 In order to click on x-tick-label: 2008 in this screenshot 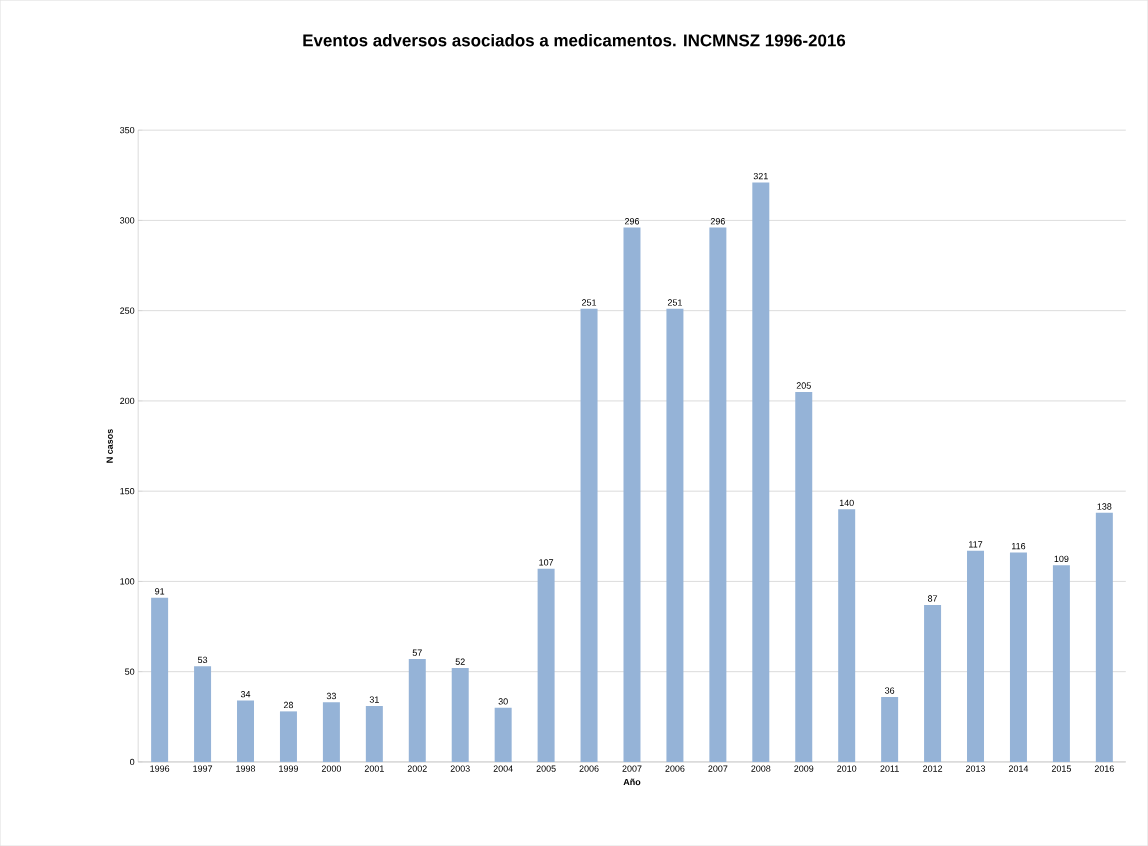, I will do `click(761, 768)`.